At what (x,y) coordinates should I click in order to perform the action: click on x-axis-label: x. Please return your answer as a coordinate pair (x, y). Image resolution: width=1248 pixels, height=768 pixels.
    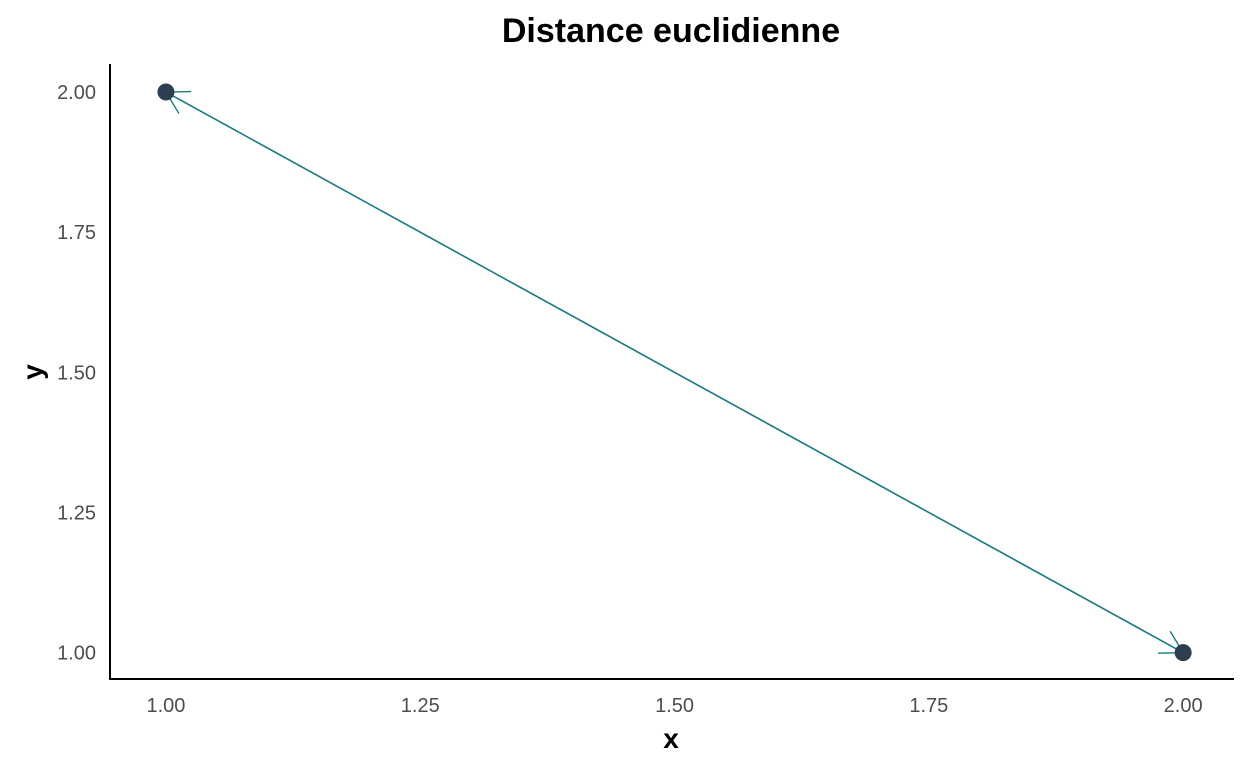
    Looking at the image, I should click on (671, 738).